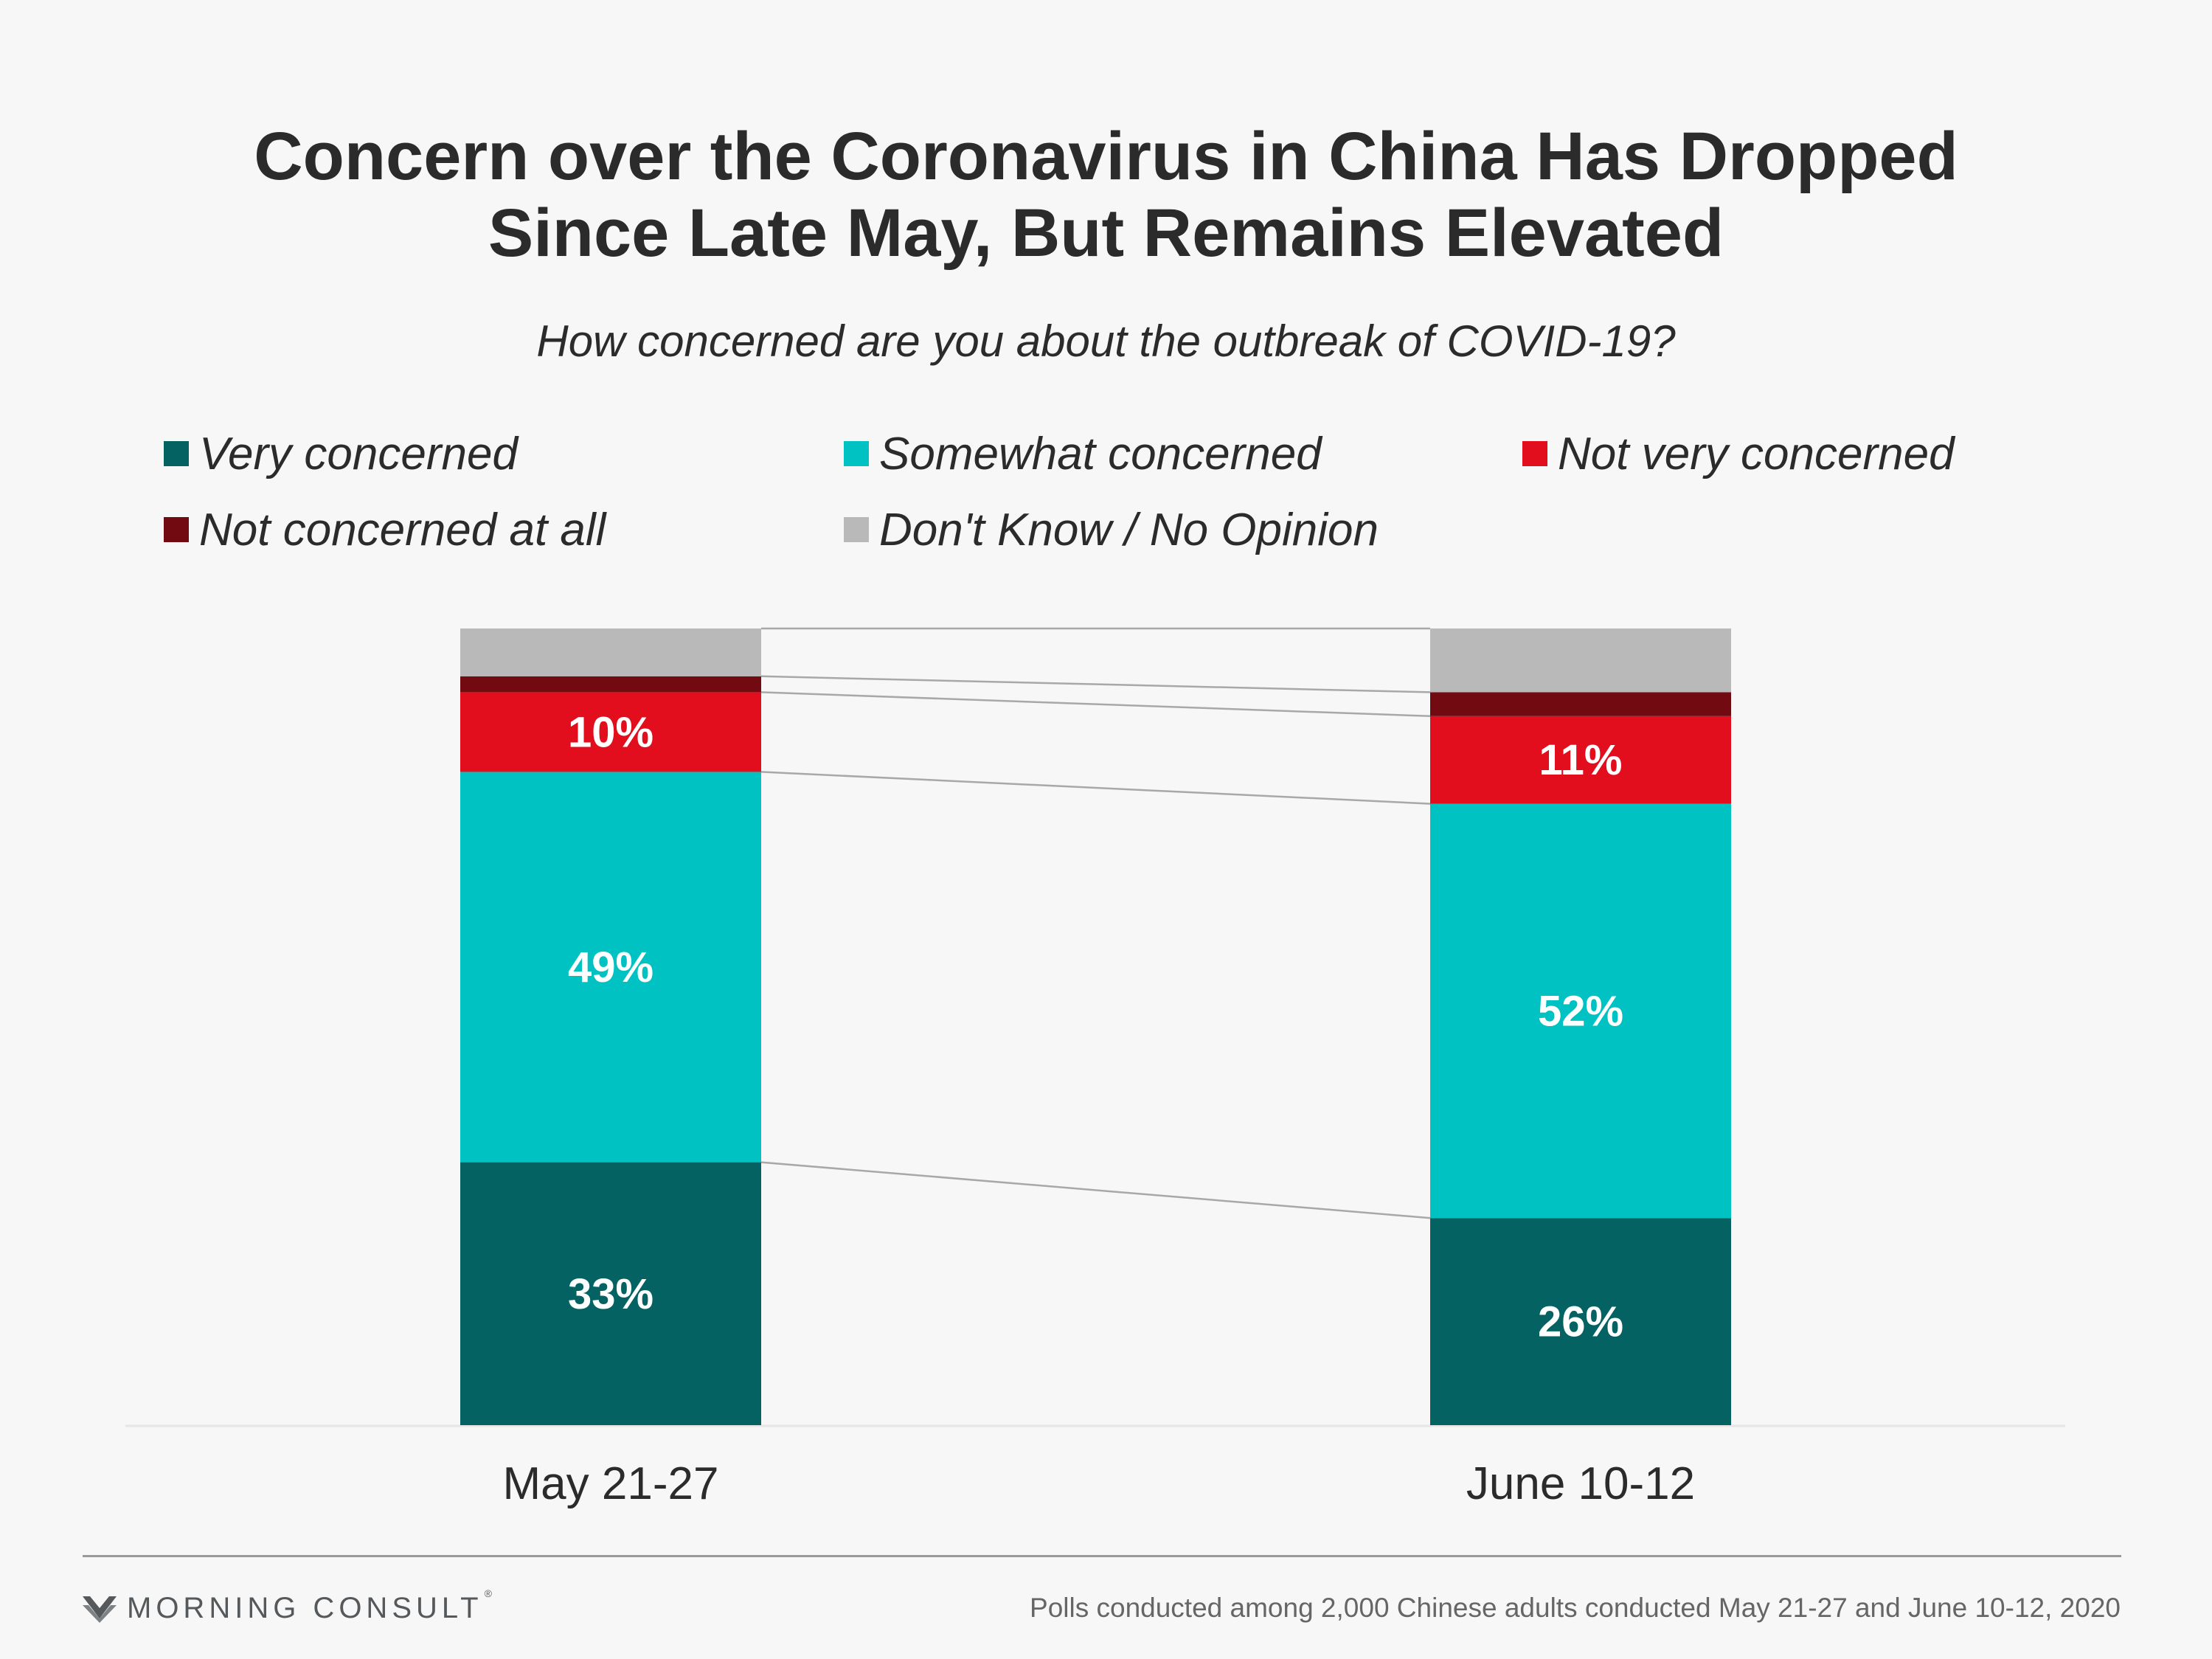 The image size is (2212, 1659). What do you see at coordinates (177, 529) in the screenshot?
I see `legend-swatch-not-concerned-at-all` at bounding box center [177, 529].